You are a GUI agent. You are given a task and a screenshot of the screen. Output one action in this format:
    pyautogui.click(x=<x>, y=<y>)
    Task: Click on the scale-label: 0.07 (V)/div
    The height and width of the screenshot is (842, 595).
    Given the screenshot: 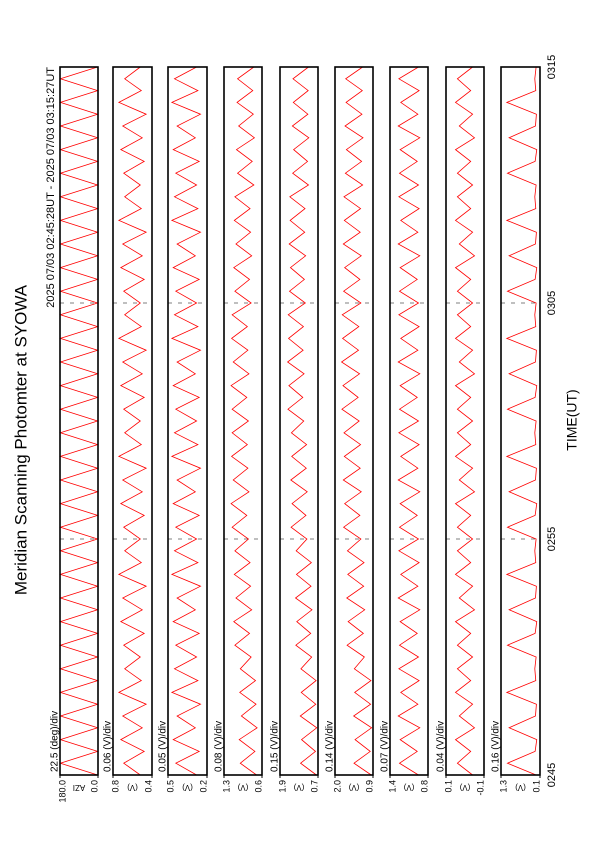 What is the action you would take?
    pyautogui.click(x=385, y=746)
    